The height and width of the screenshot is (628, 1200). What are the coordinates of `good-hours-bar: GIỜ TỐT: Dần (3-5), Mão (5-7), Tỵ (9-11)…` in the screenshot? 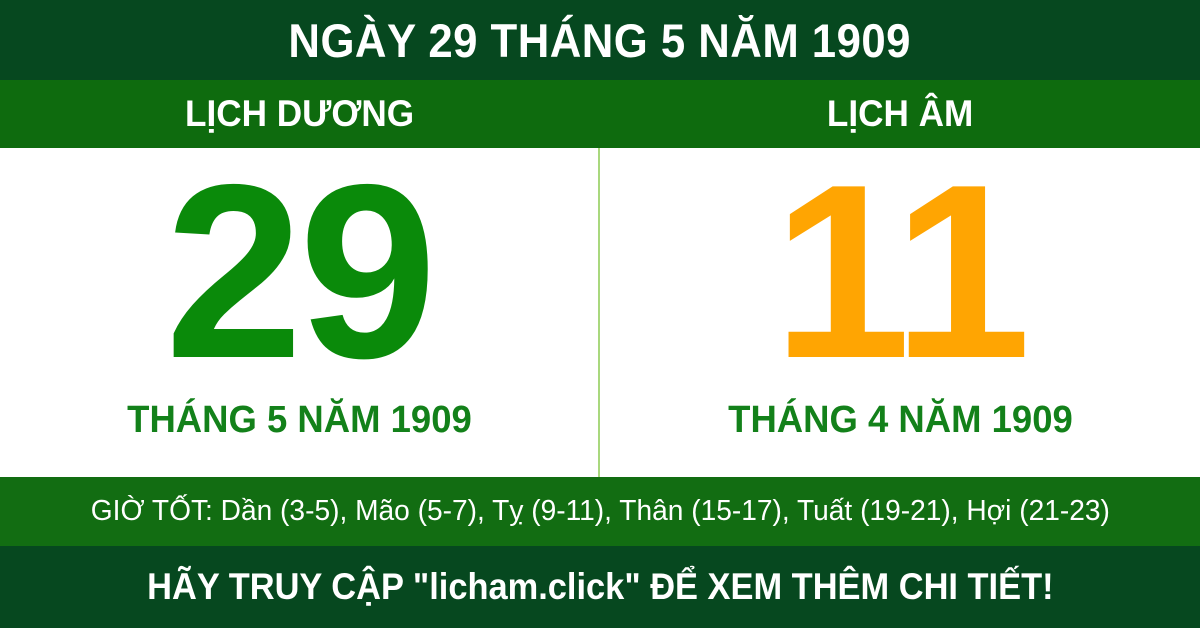 It's located at (600, 511).